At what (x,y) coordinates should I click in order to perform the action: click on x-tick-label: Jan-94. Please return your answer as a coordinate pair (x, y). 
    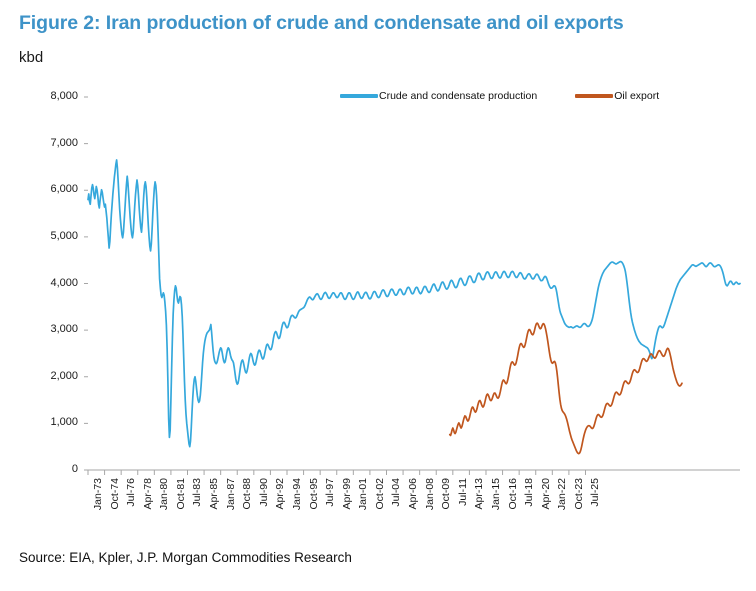
    Looking at the image, I should click on (296, 494).